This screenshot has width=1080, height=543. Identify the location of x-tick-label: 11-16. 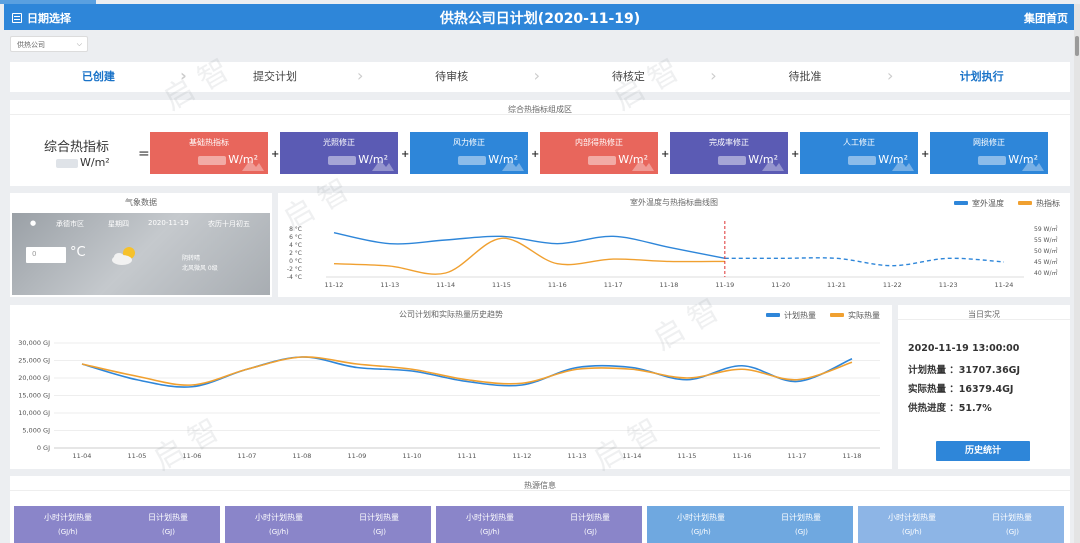
(557, 285).